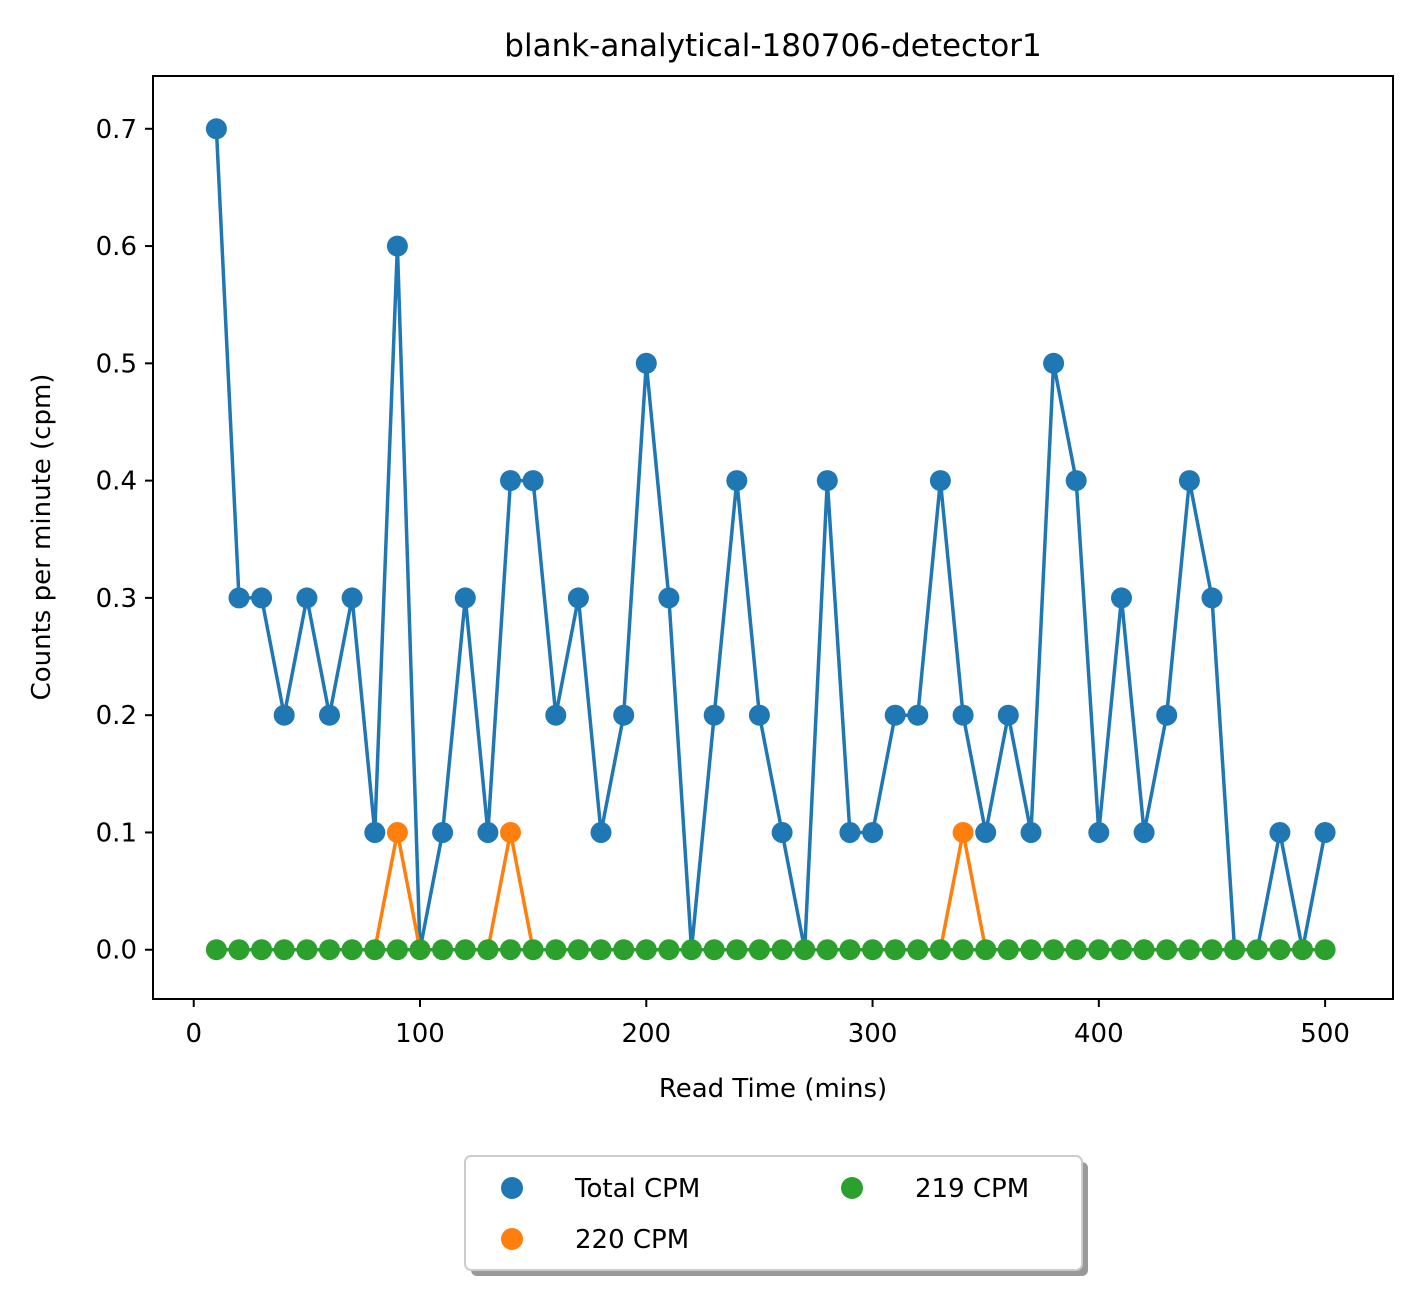 Image resolution: width=1421 pixels, height=1294 pixels. What do you see at coordinates (632, 1240) in the screenshot?
I see `legend-label-220-cpm: 220 CPM` at bounding box center [632, 1240].